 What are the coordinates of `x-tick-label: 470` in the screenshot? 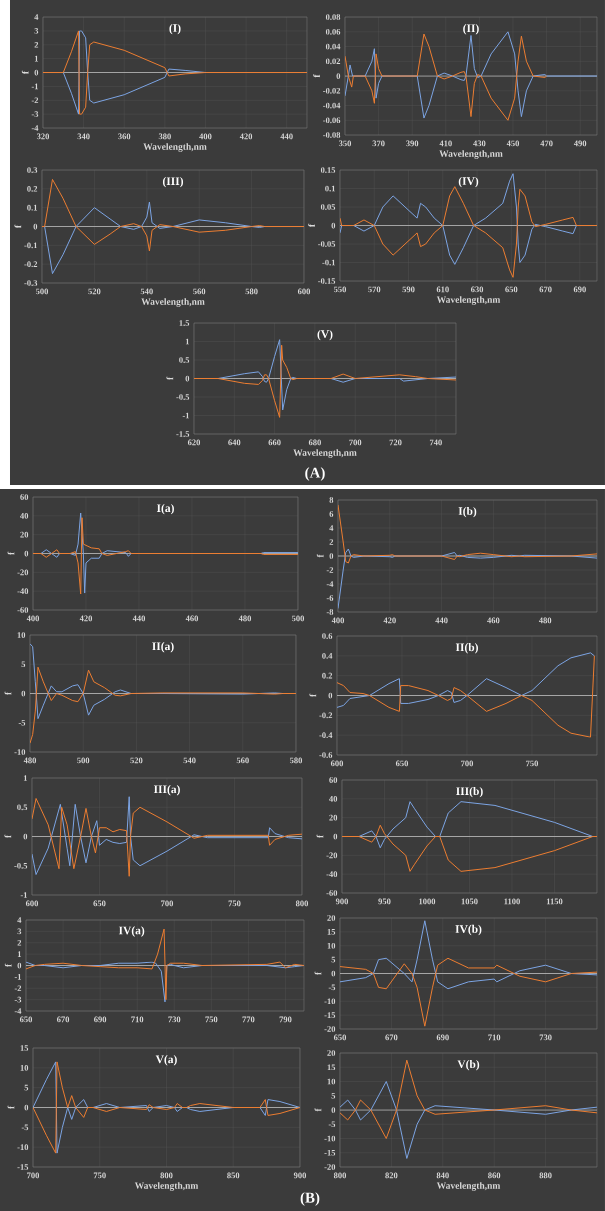 It's located at (546, 143).